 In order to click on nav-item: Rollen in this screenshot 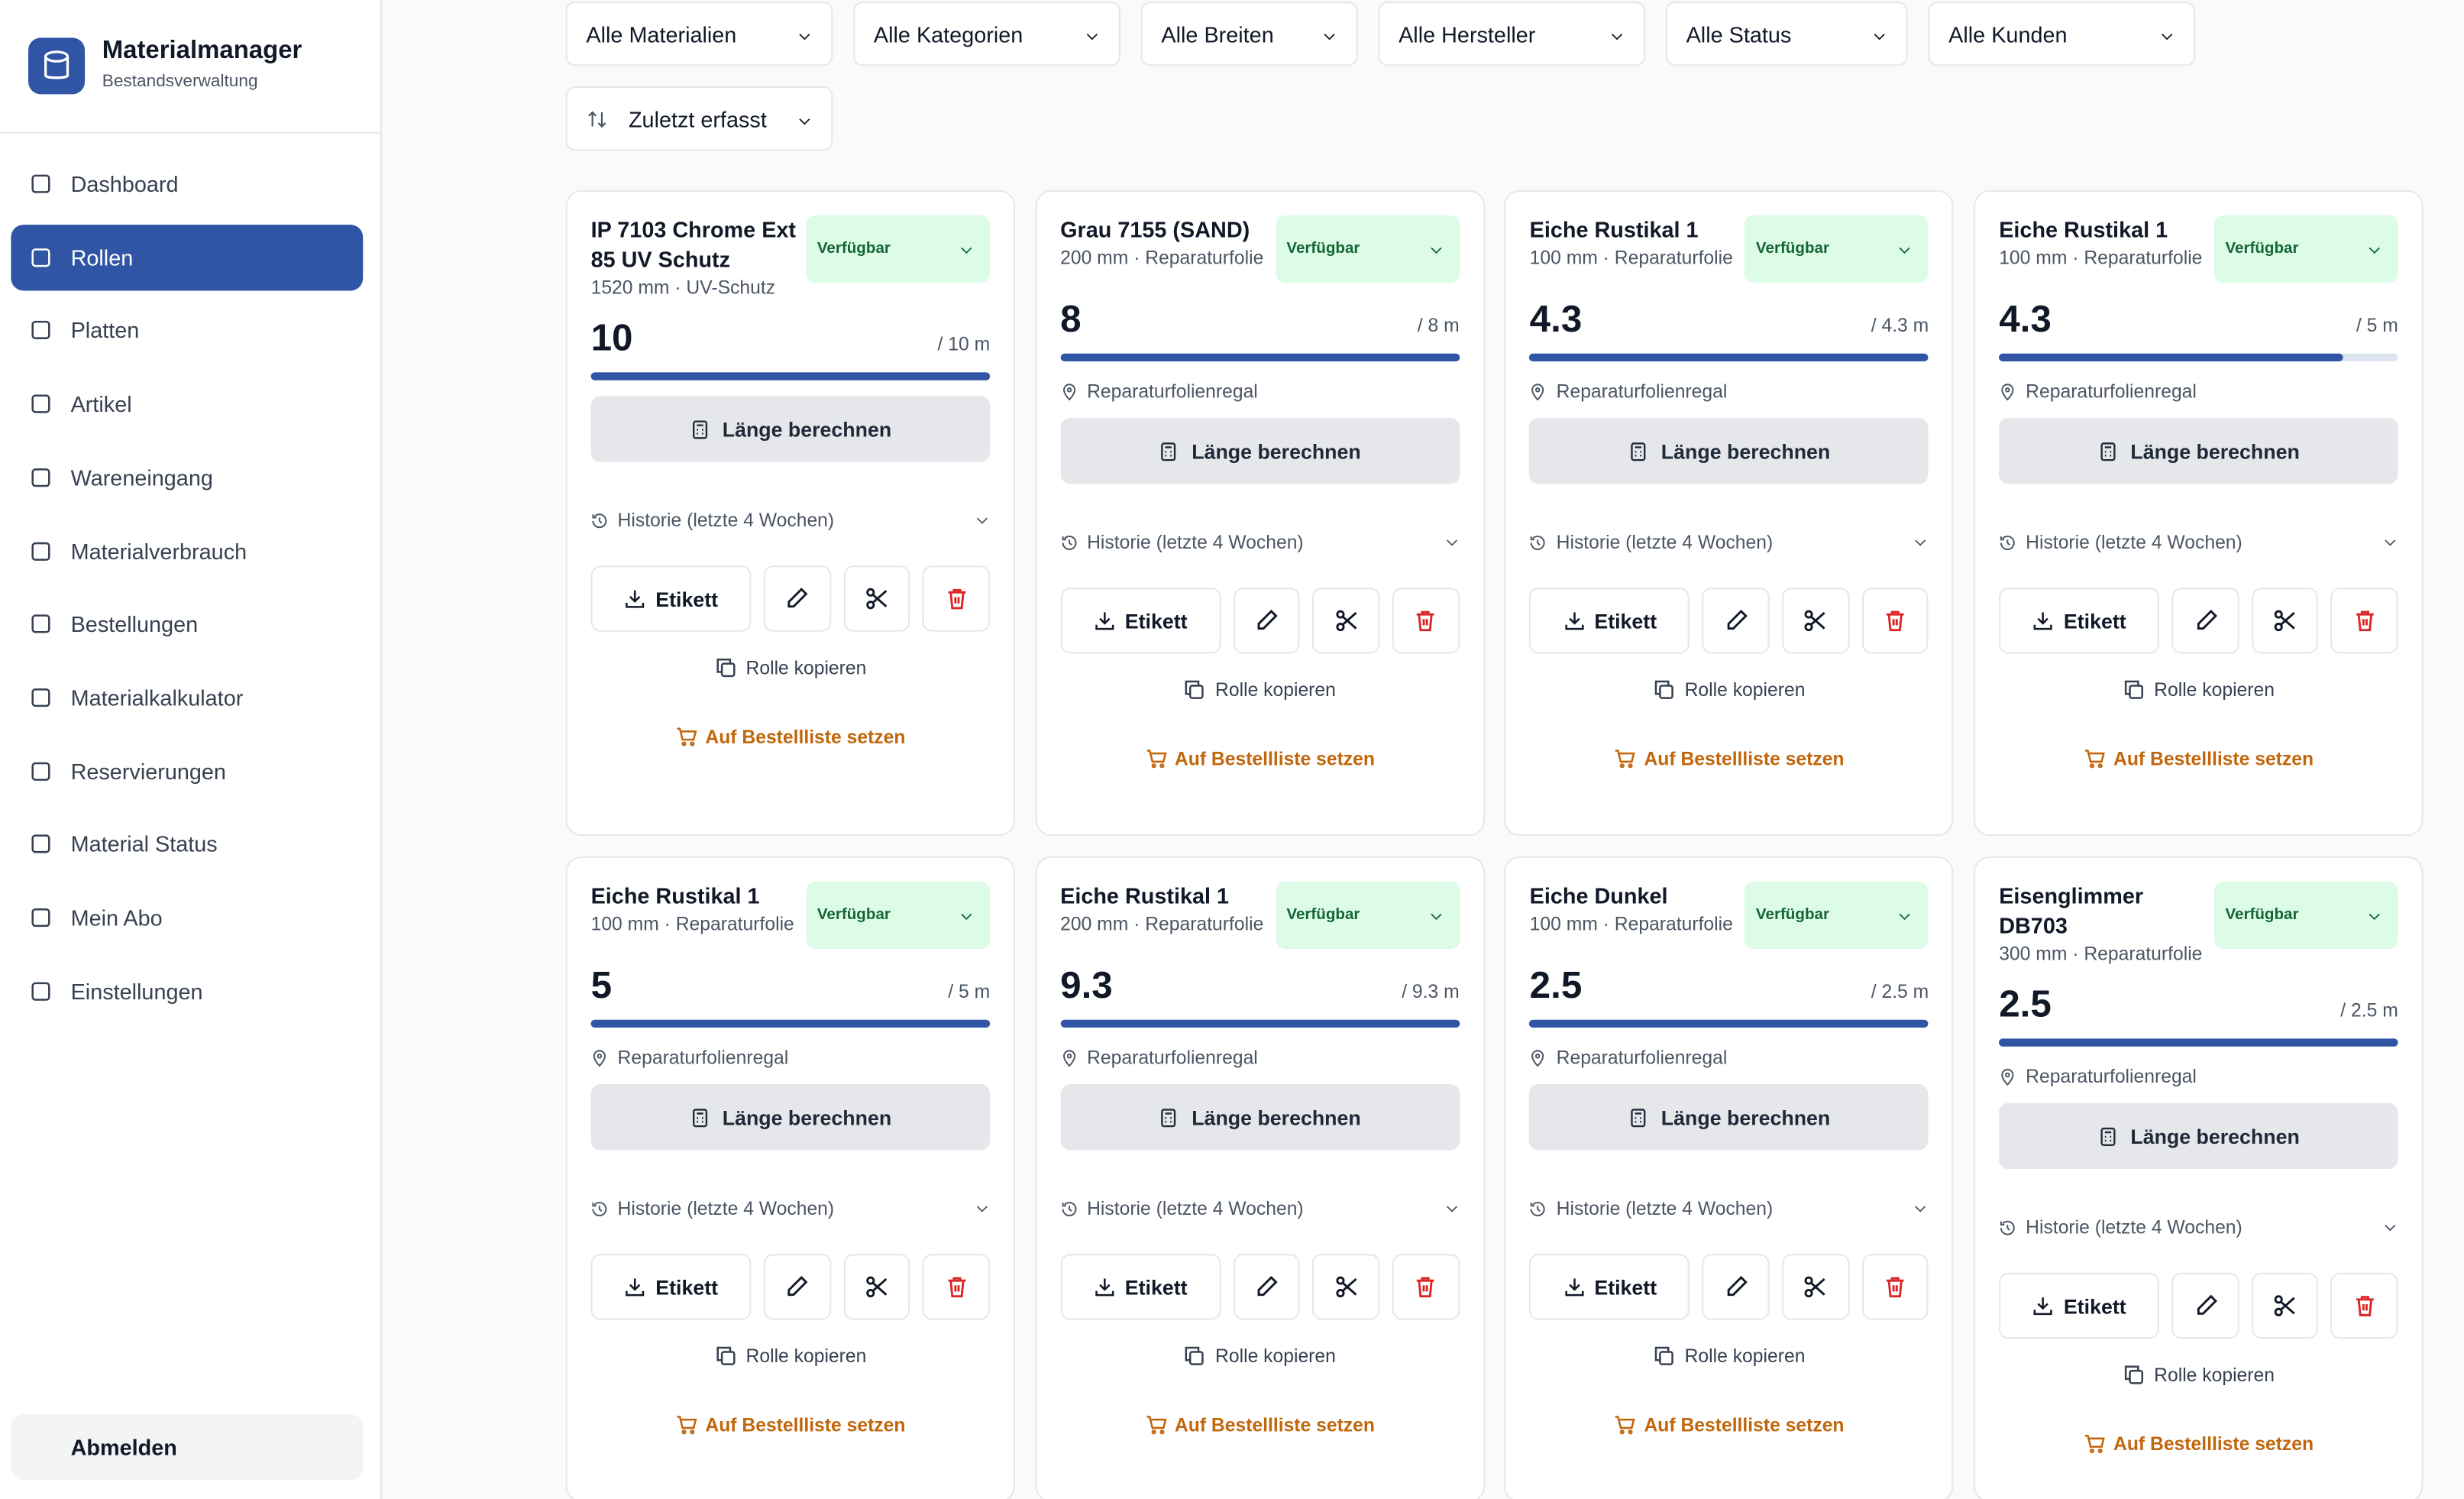, I will do `click(187, 257)`.